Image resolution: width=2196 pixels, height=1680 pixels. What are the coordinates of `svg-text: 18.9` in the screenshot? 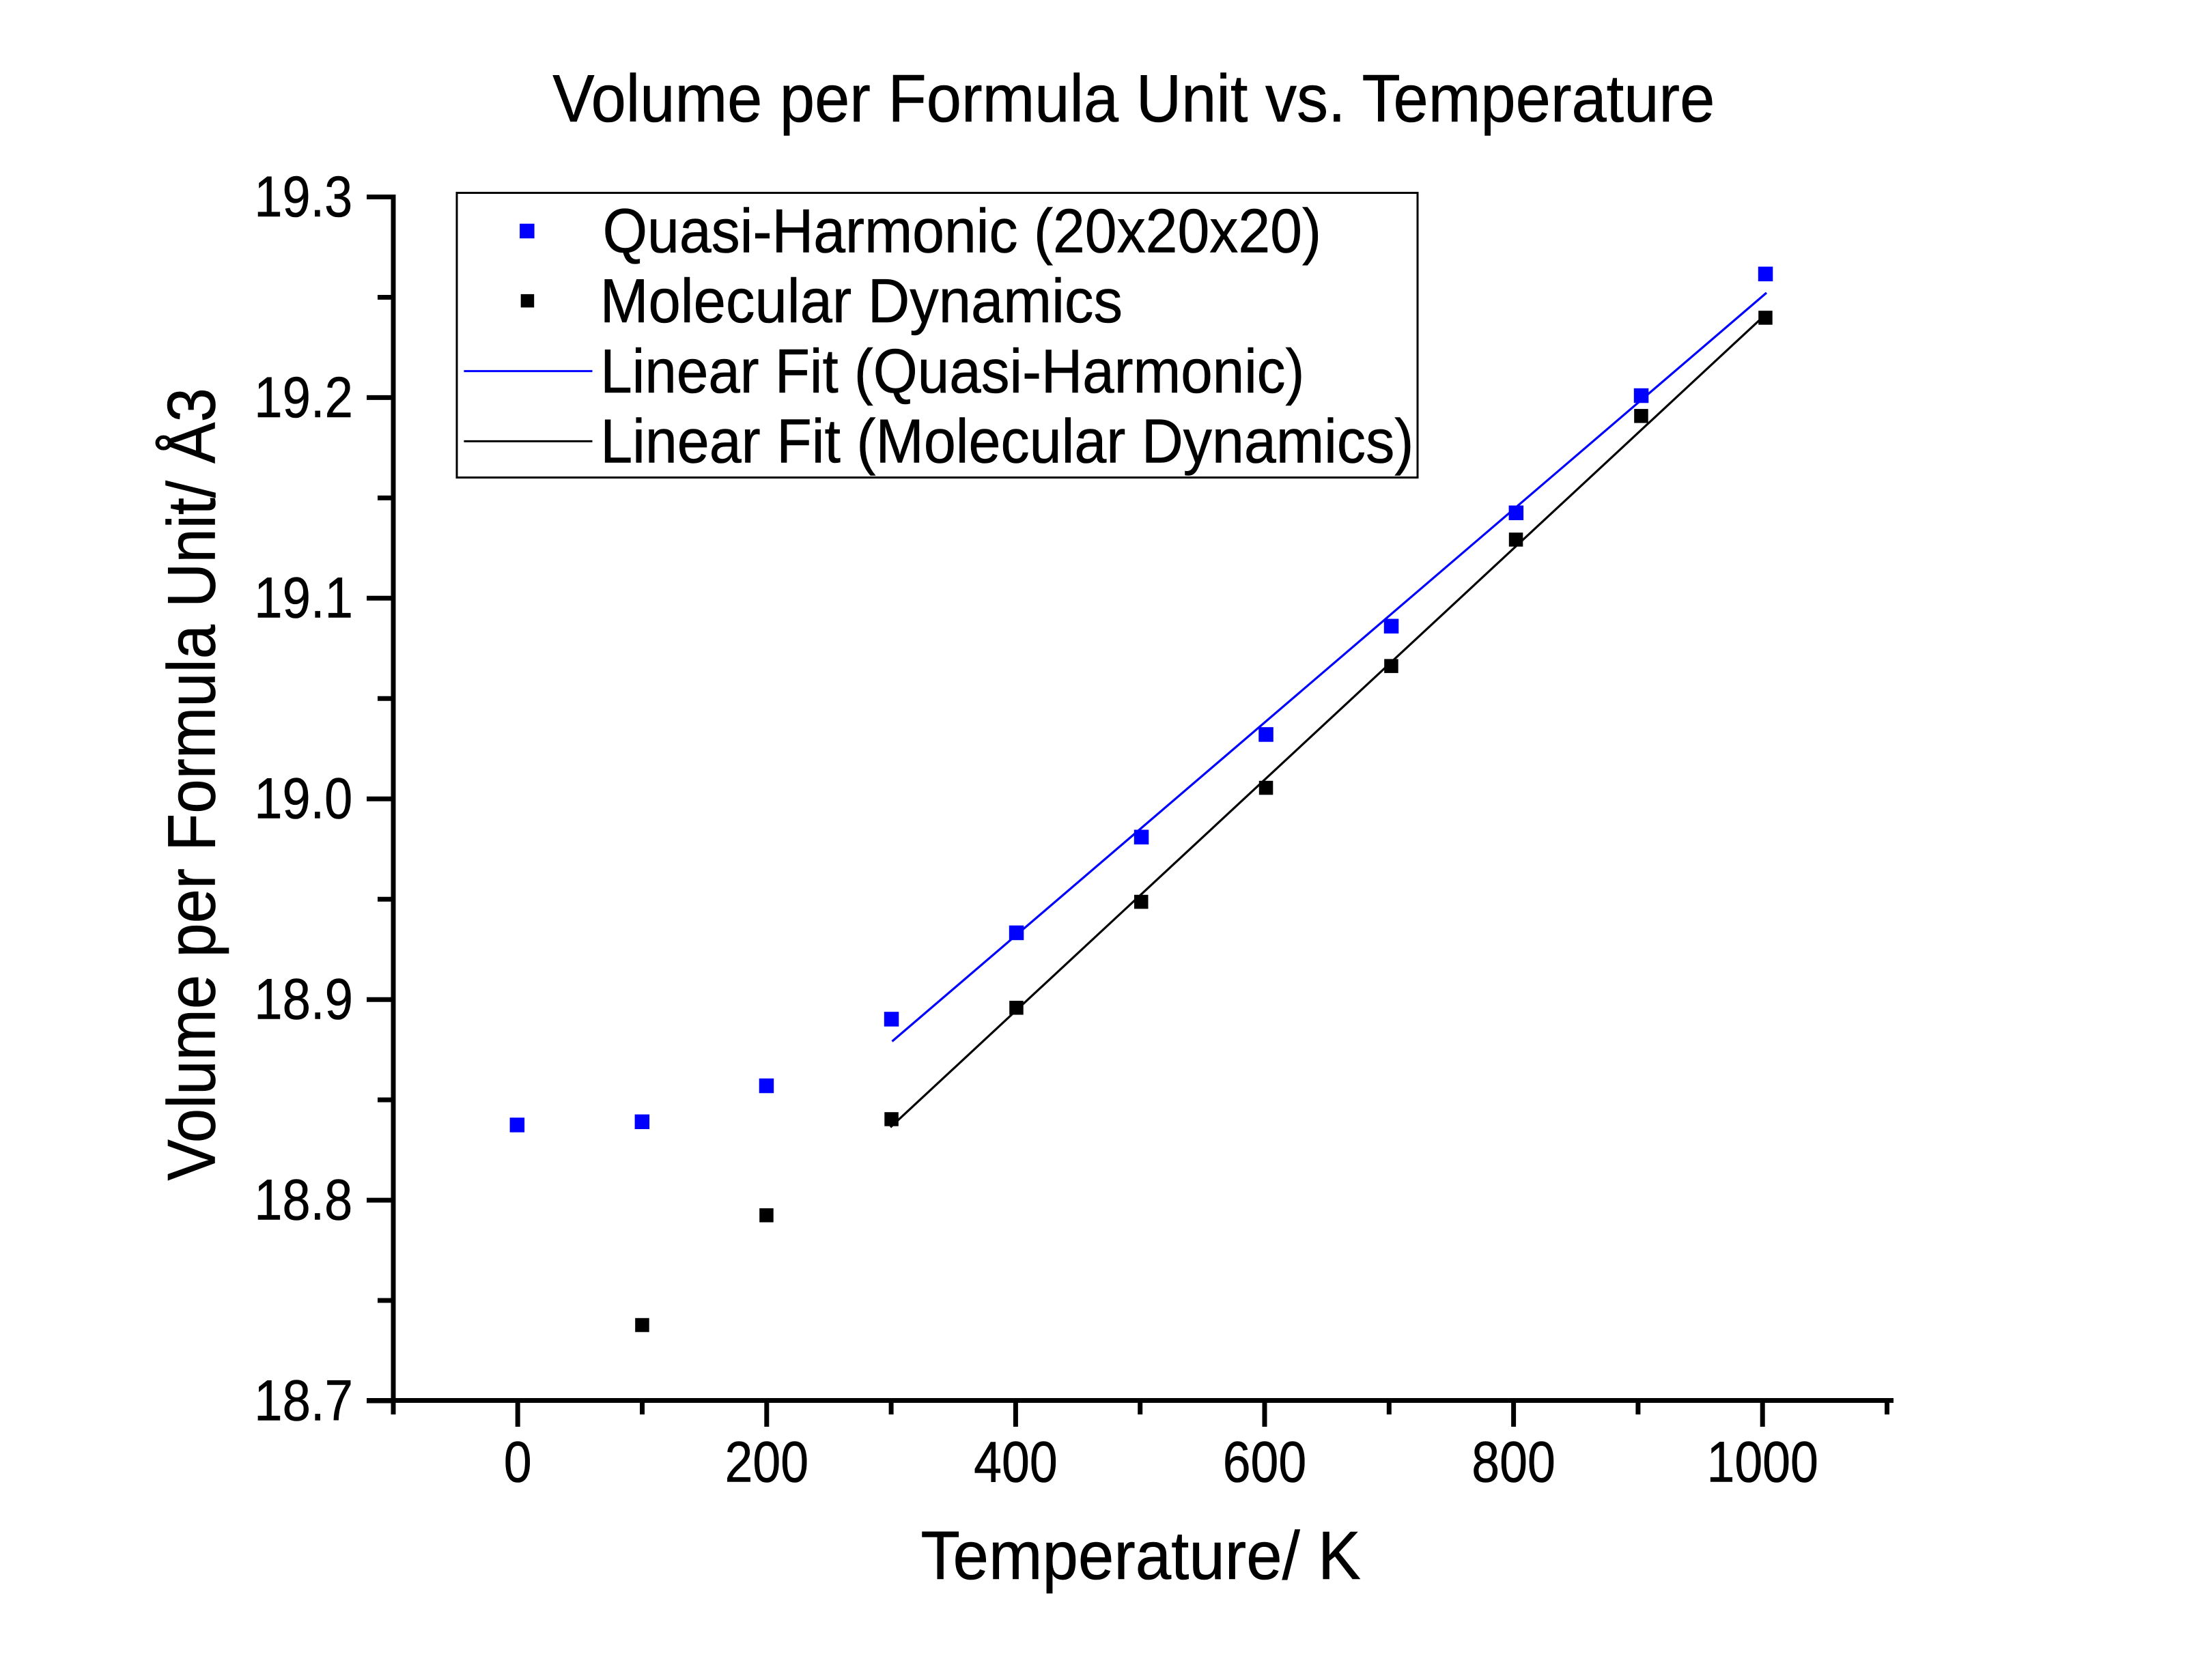 It's located at (303, 999).